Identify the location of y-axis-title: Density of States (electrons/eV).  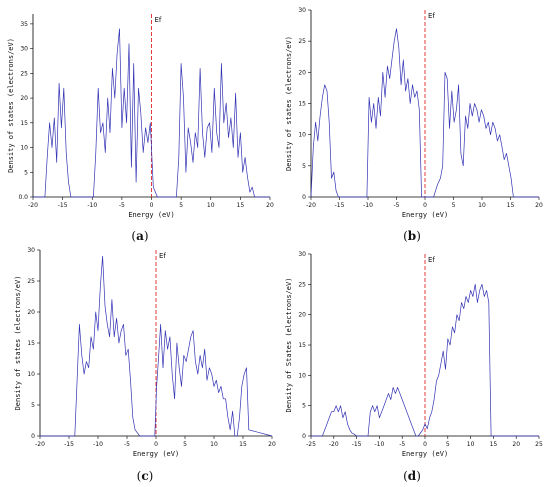
(289, 345).